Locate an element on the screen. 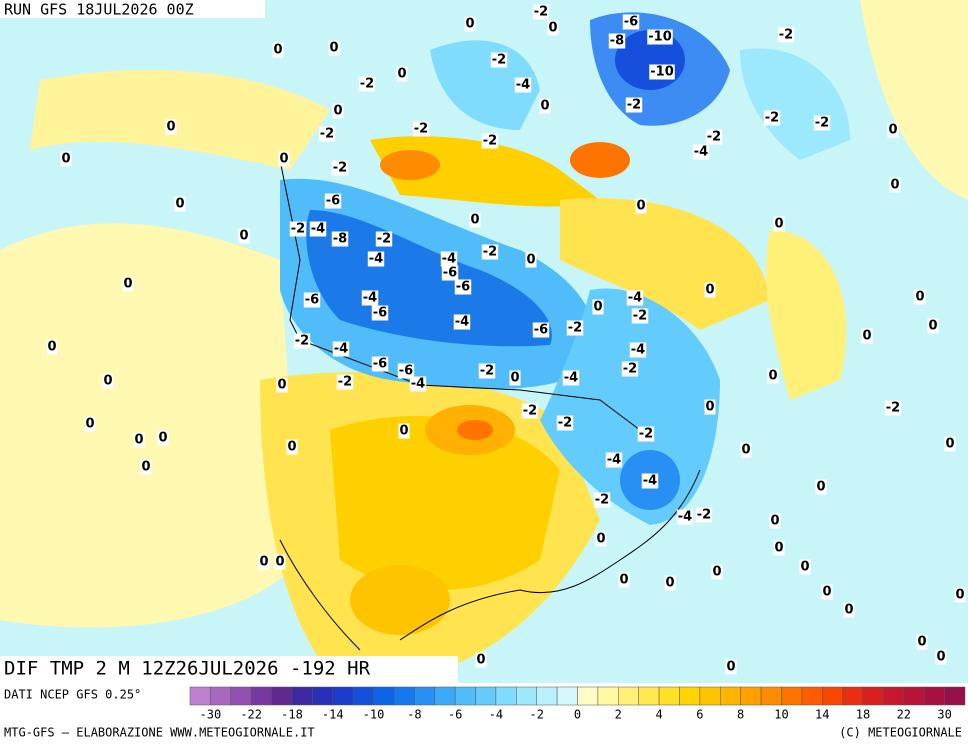 This screenshot has width=968, height=745. contour-label: -10 is located at coordinates (660, 37).